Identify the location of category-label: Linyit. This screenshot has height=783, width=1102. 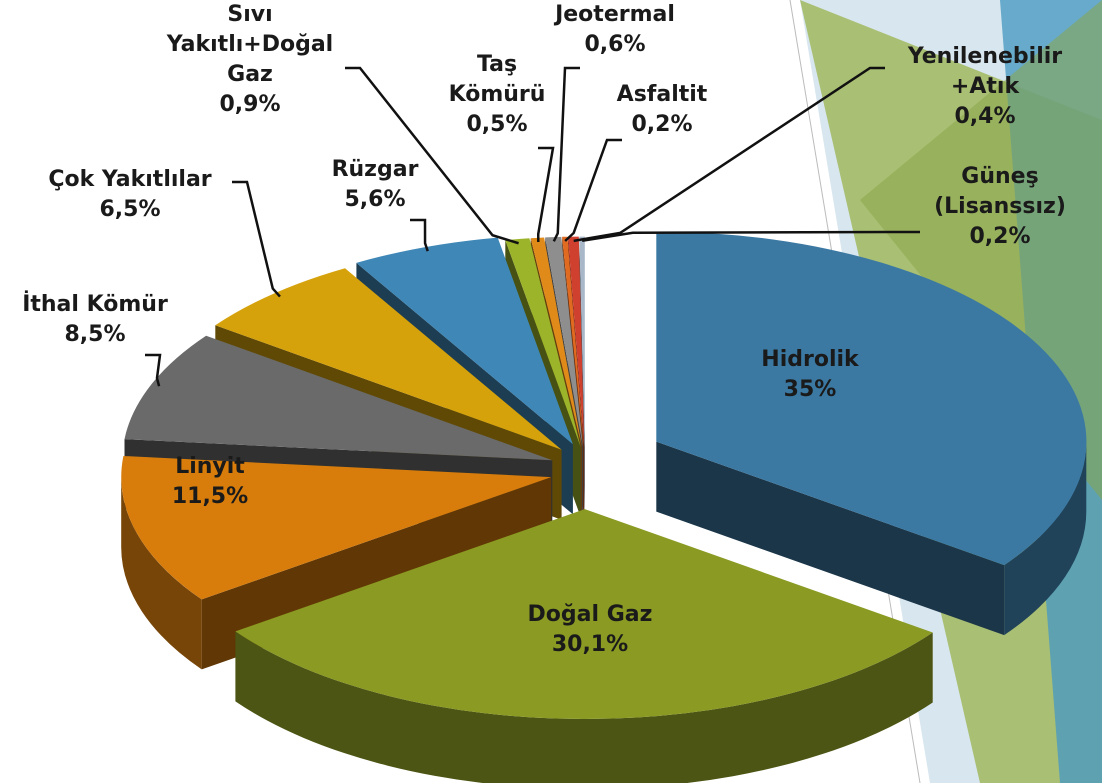
(210, 466).